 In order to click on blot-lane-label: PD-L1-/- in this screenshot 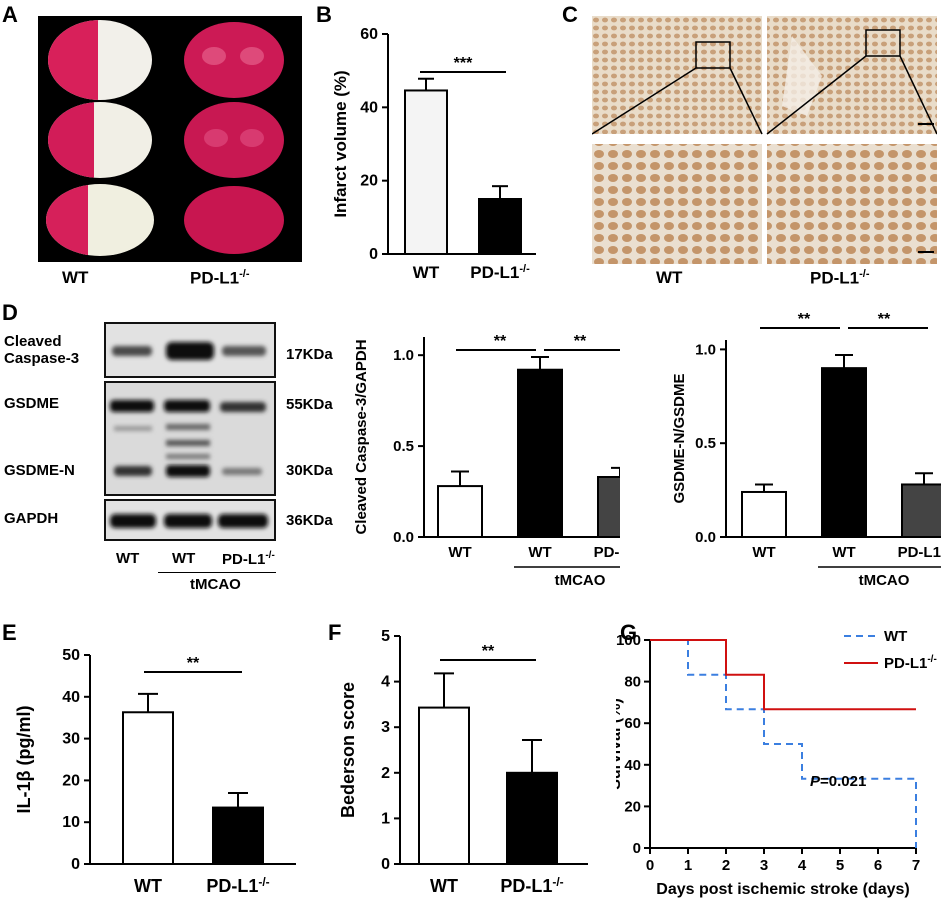, I will do `click(248, 559)`.